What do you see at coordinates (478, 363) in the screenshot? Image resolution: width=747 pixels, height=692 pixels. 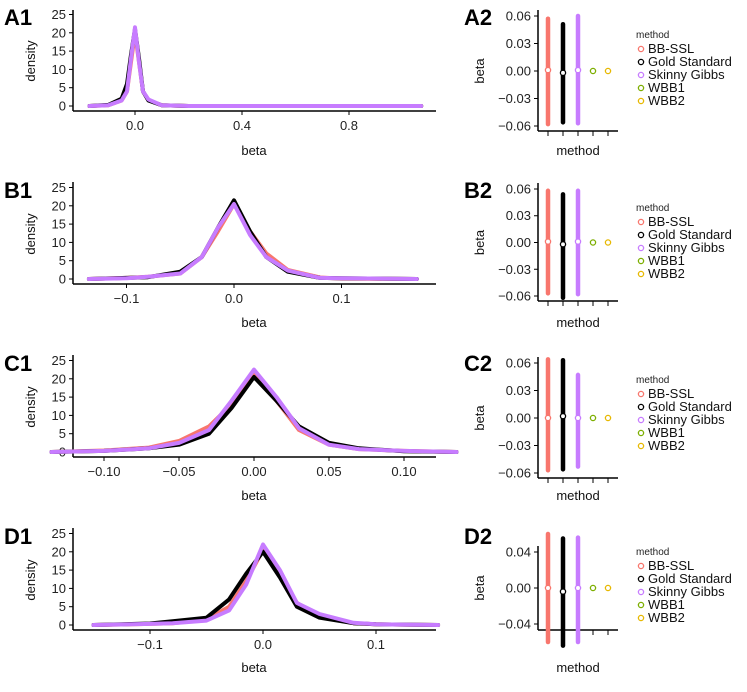 I see `panel-label: C2` at bounding box center [478, 363].